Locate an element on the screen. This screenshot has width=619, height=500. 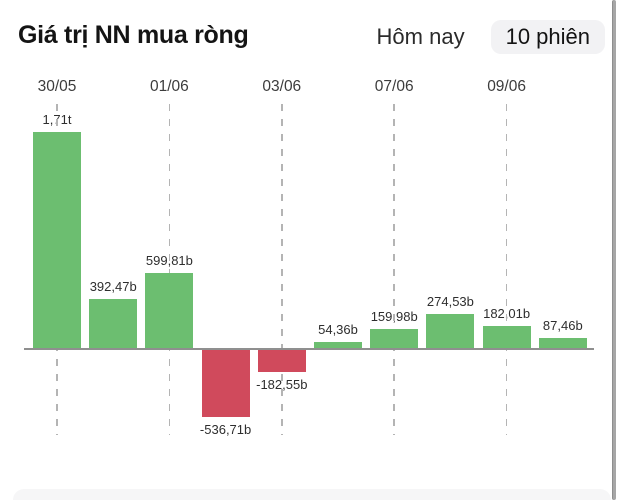
bar-value-label: 87,46b is located at coordinates (562, 325).